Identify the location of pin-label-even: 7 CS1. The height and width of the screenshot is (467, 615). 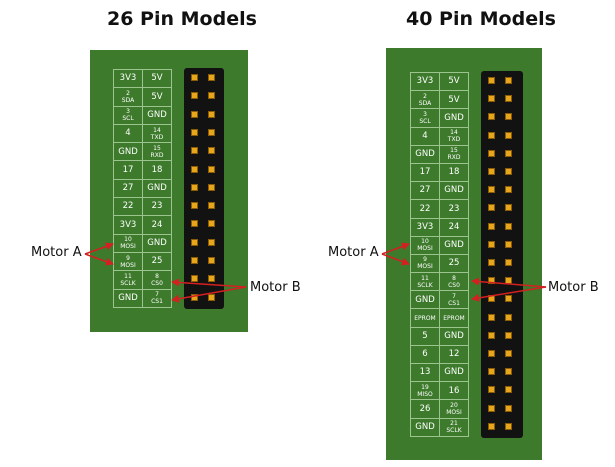
(454, 300).